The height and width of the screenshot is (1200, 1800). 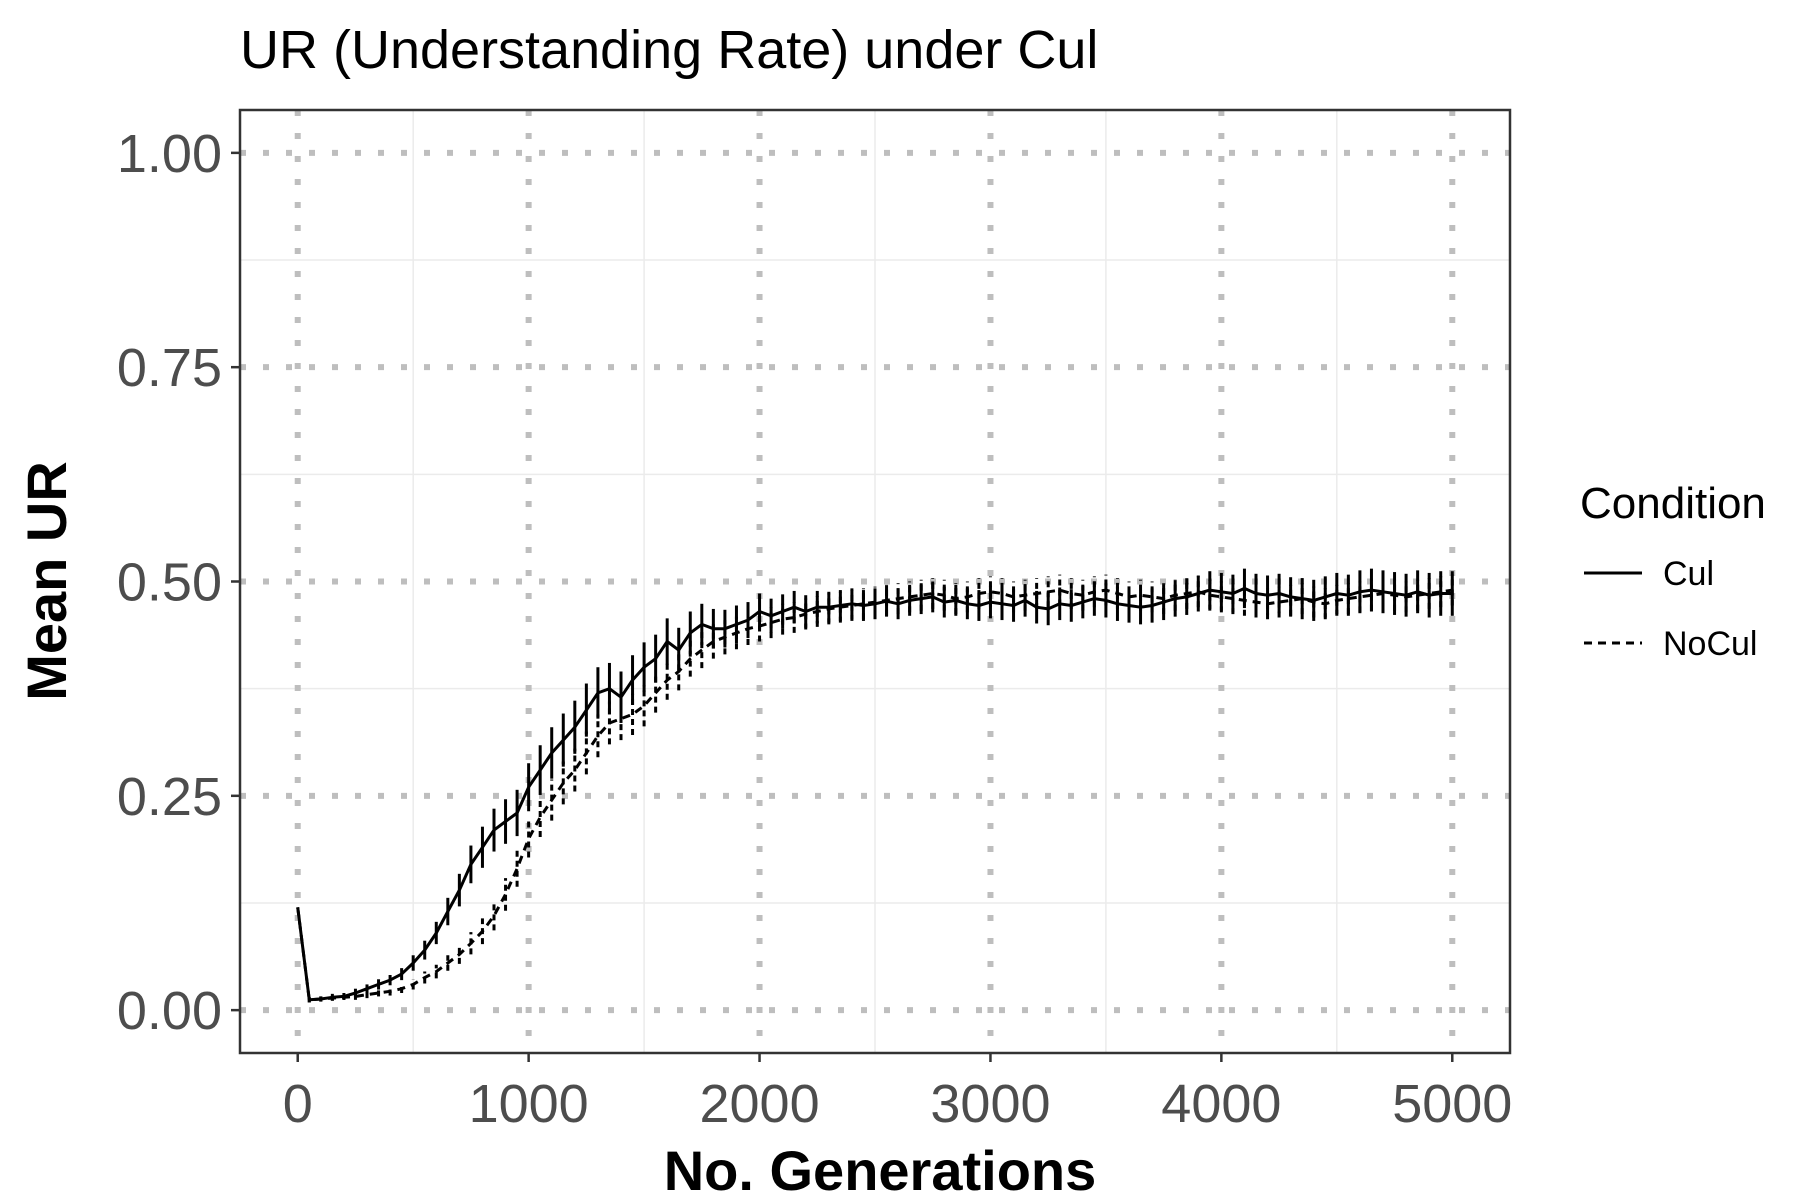 I want to click on y-tick-label: 0.00, so click(x=169, y=1011).